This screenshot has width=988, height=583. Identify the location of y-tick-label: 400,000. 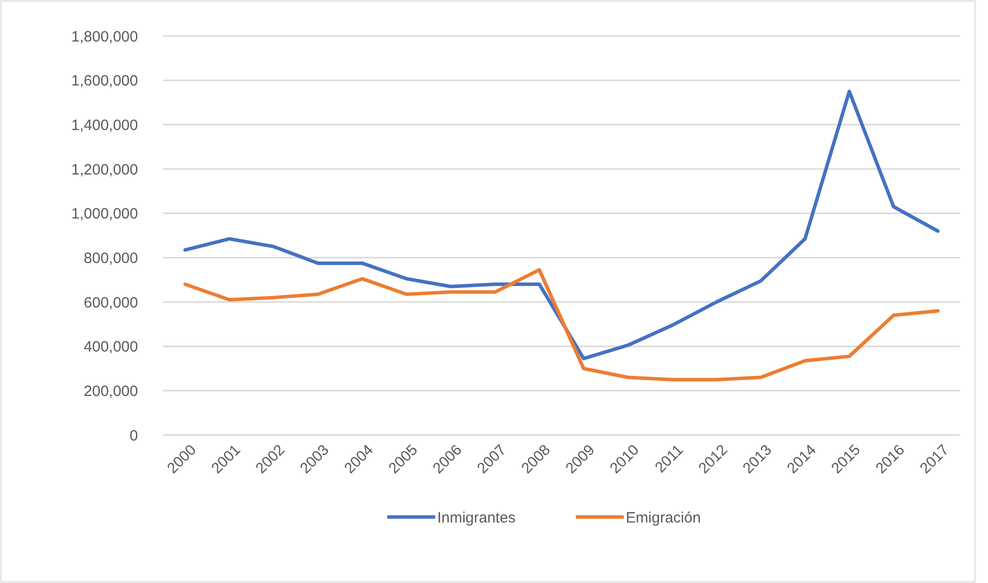
(111, 347).